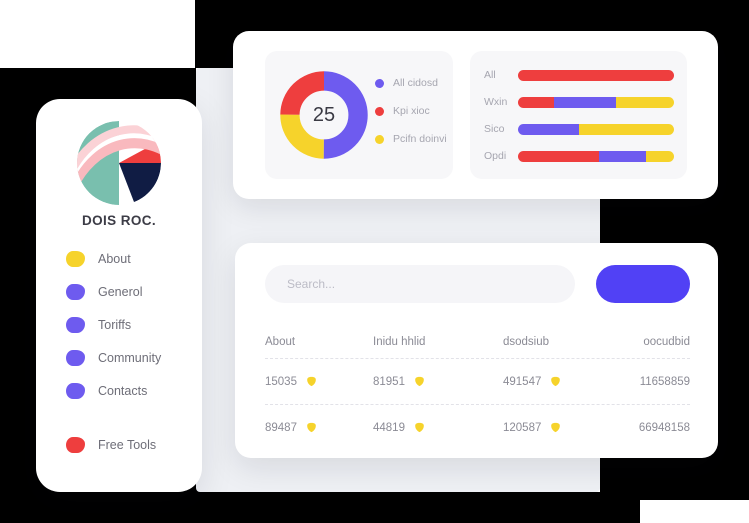 This screenshot has height=523, width=749. Describe the element at coordinates (134, 259) in the screenshot. I see `sidebar-item-about: About` at that location.